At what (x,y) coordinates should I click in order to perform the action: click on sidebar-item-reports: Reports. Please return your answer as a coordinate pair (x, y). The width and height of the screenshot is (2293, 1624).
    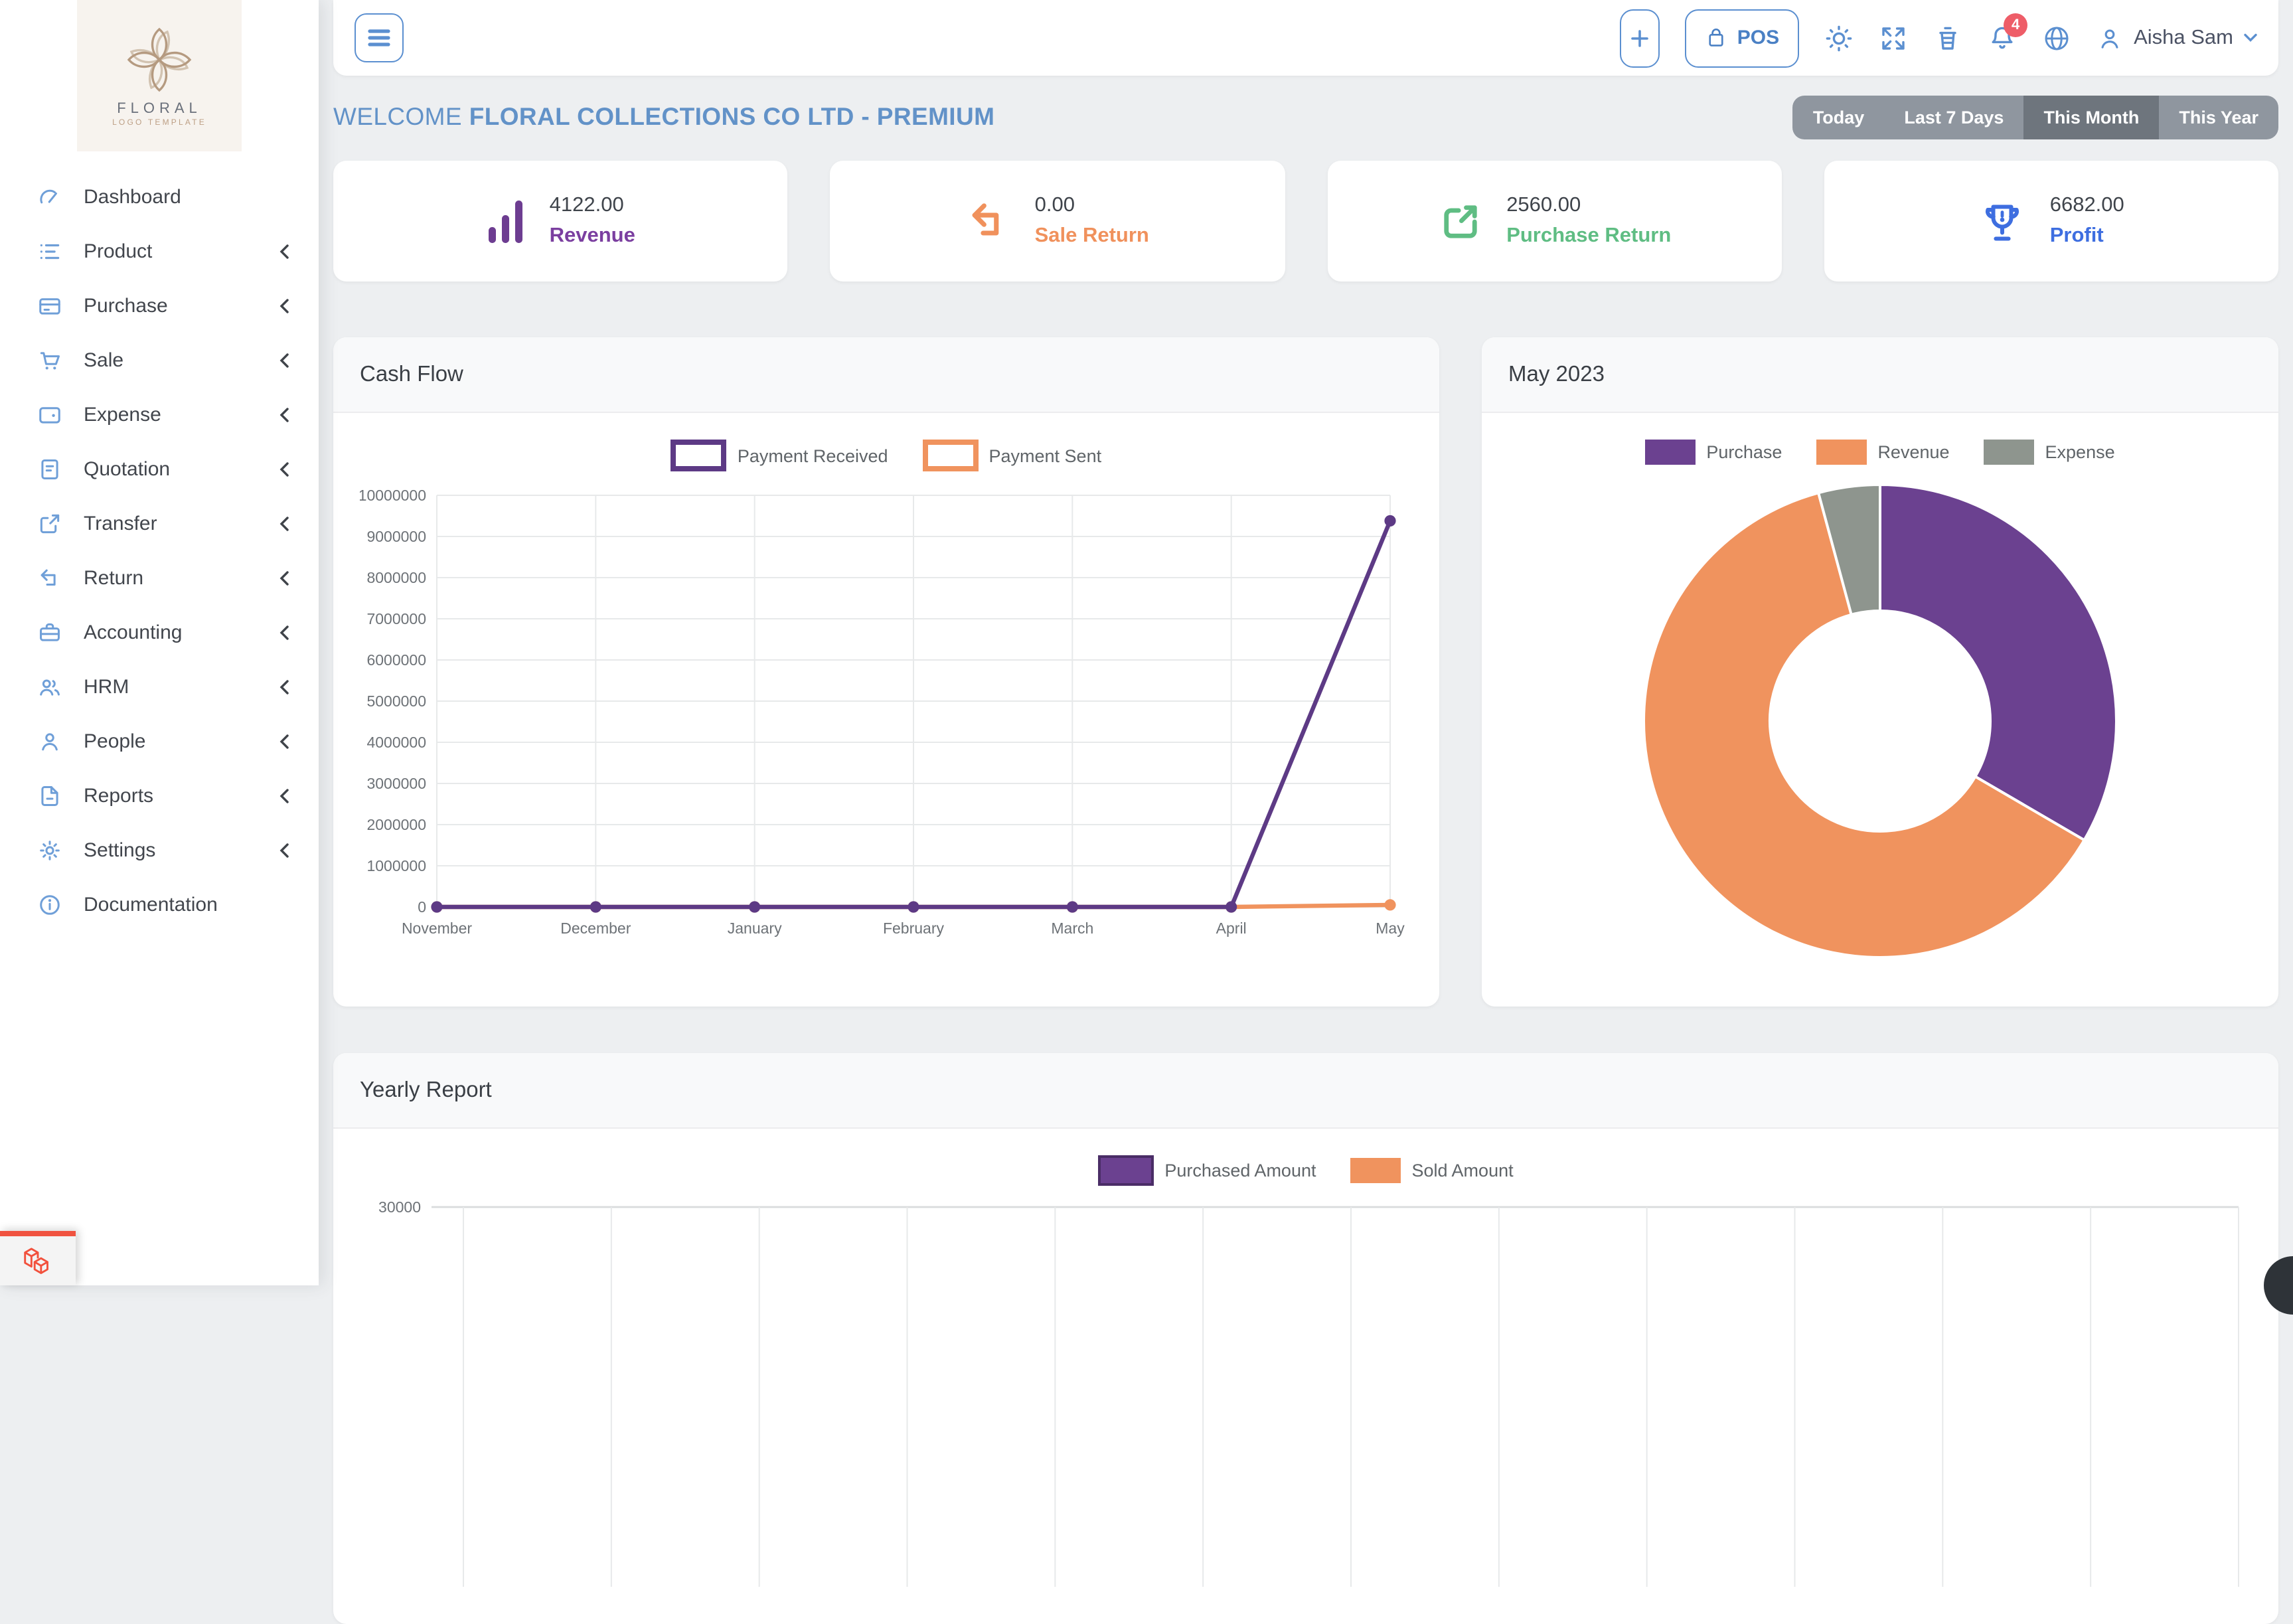
    Looking at the image, I should click on (159, 796).